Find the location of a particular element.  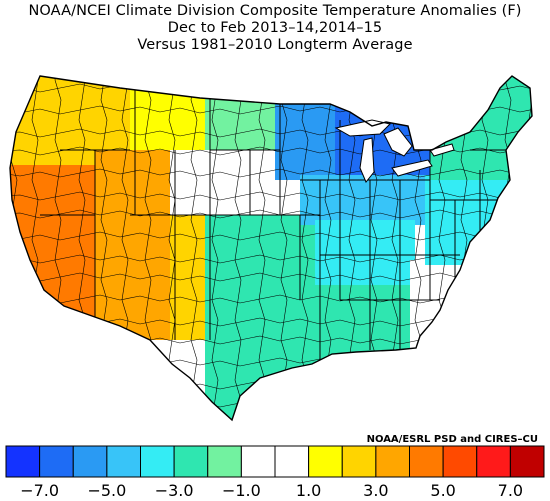

legend-label: 5.0 is located at coordinates (443, 490).